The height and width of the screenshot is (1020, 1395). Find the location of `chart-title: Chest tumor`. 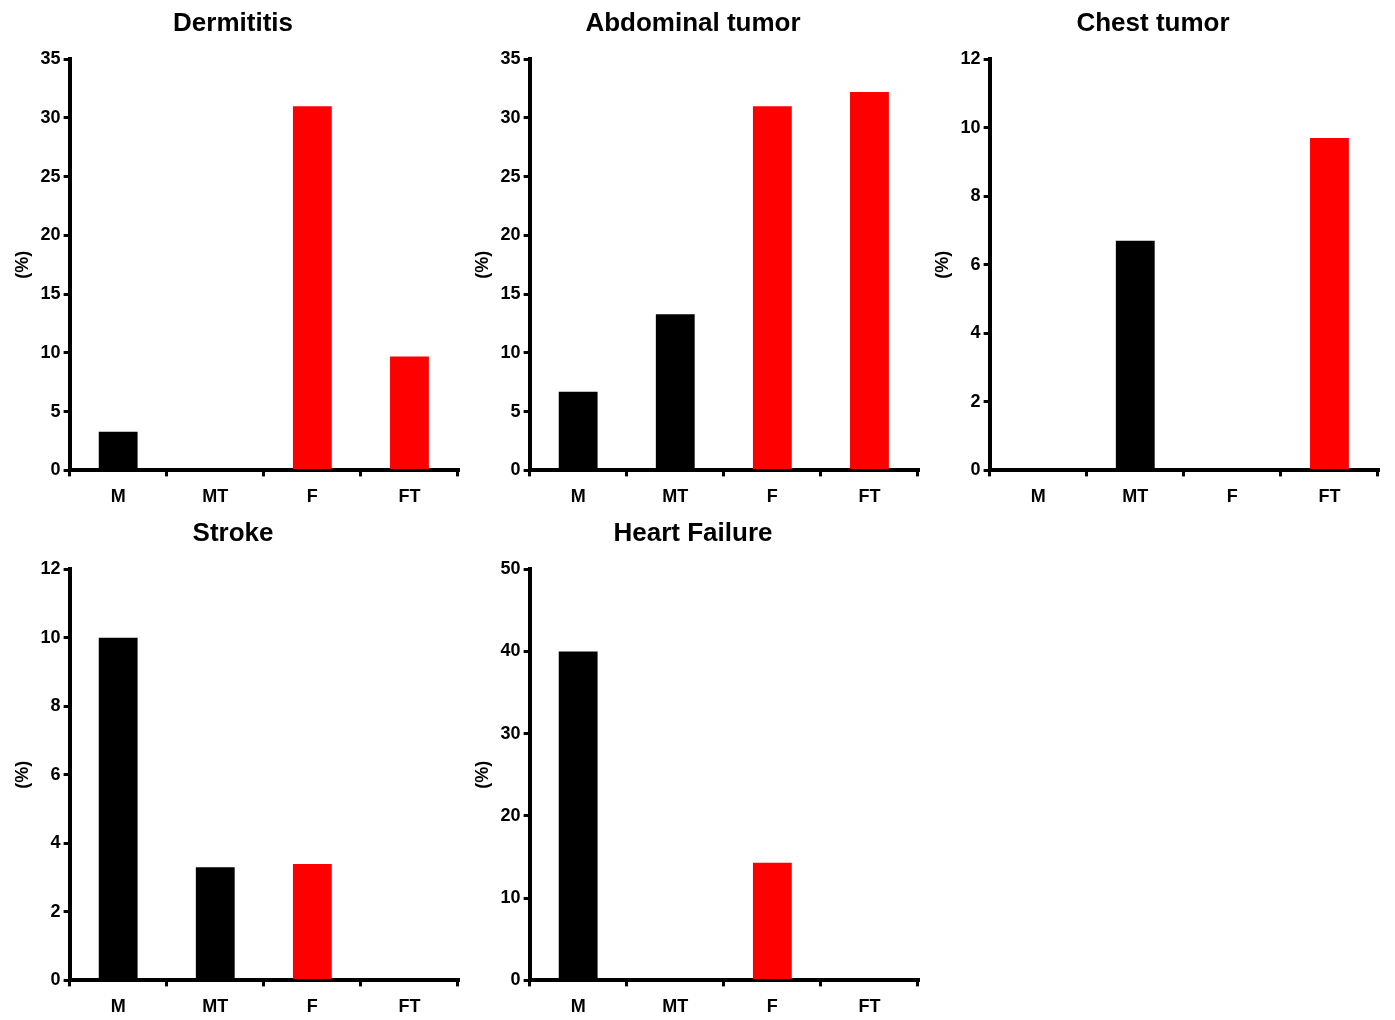

chart-title: Chest tumor is located at coordinates (1153, 21).